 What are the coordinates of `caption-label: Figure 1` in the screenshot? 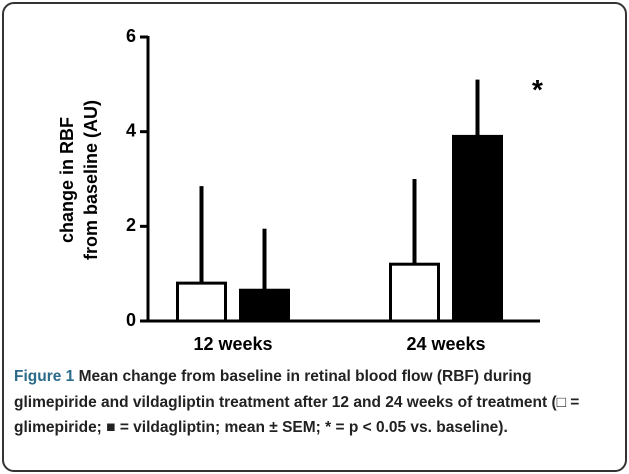 It's located at (44, 376).